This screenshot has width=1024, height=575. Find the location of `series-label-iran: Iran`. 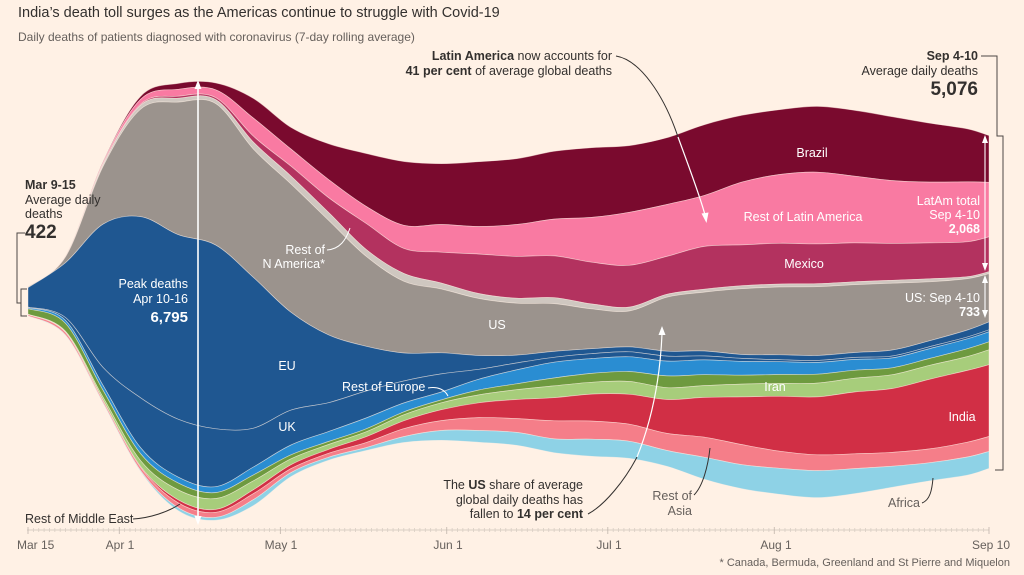

series-label-iran: Iran is located at coordinates (775, 387).